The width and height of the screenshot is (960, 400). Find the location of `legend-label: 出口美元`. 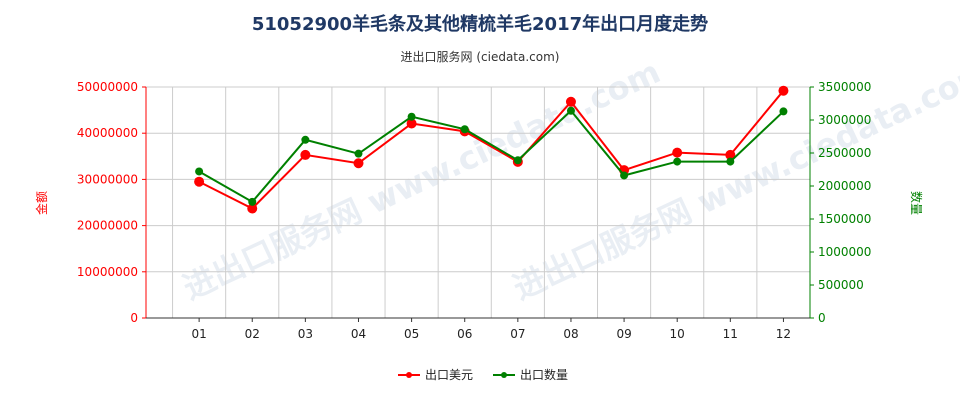

legend-label: 出口美元 is located at coordinates (449, 375).